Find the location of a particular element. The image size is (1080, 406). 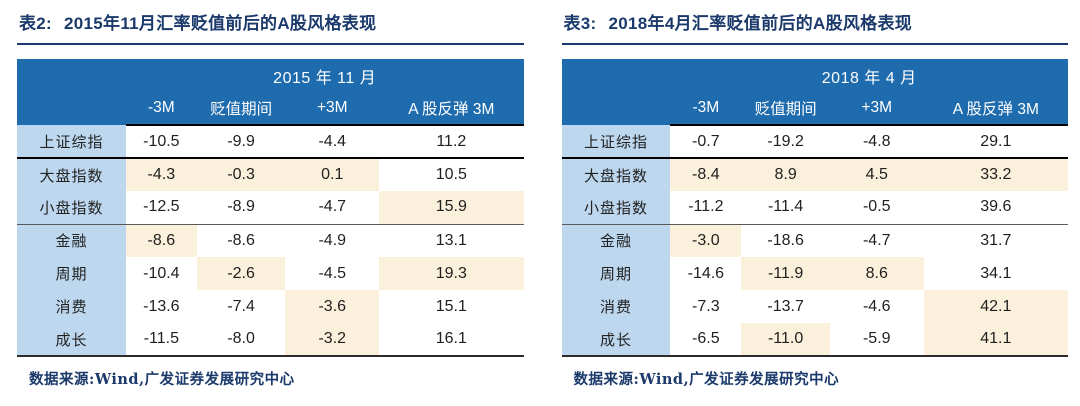

row-label: 消费 is located at coordinates (616, 306).